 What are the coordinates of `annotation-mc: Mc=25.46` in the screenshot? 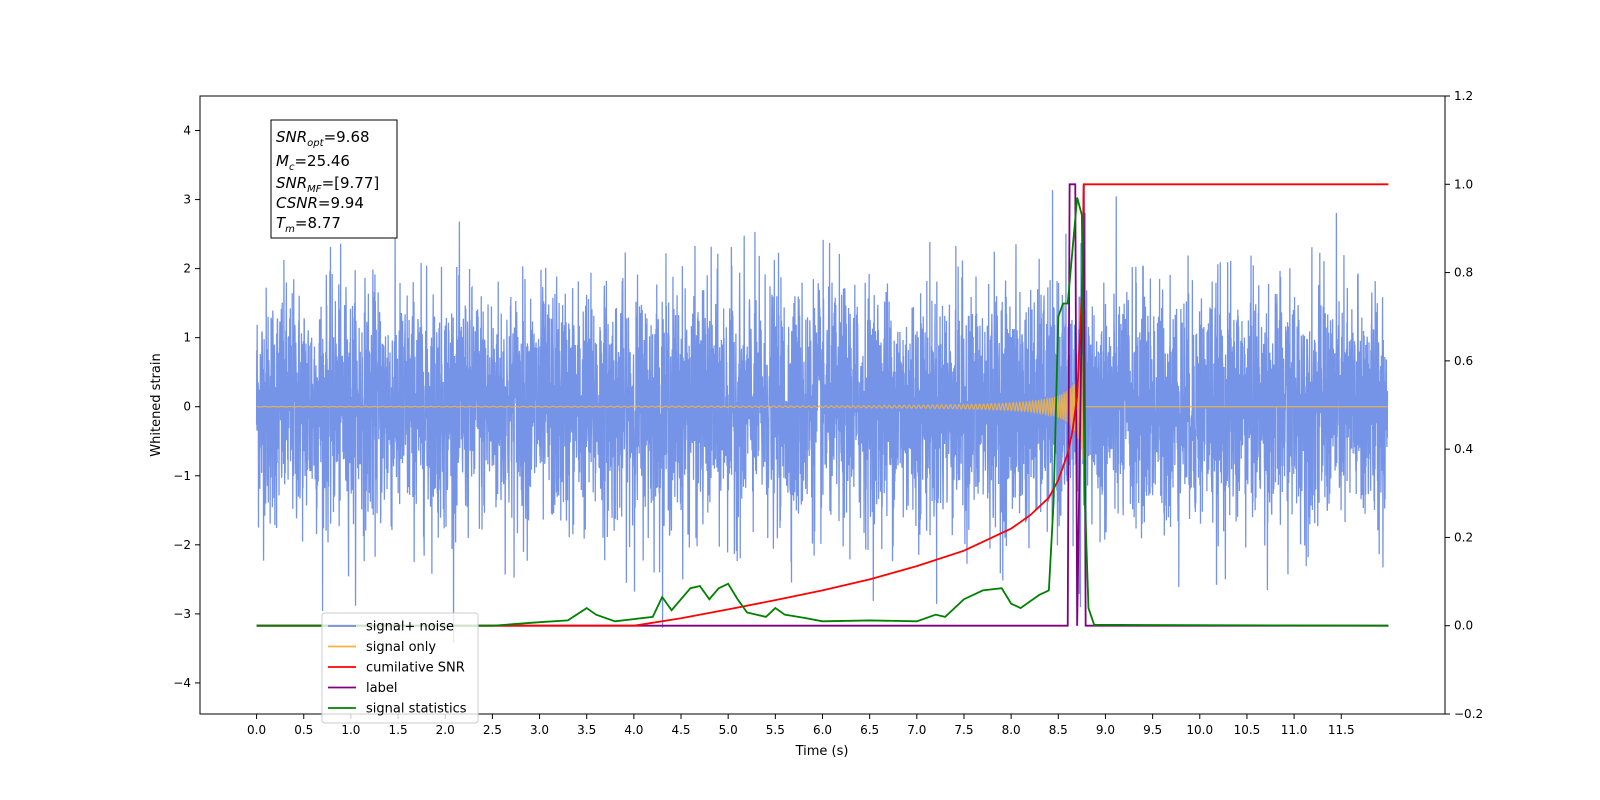 It's located at (313, 162).